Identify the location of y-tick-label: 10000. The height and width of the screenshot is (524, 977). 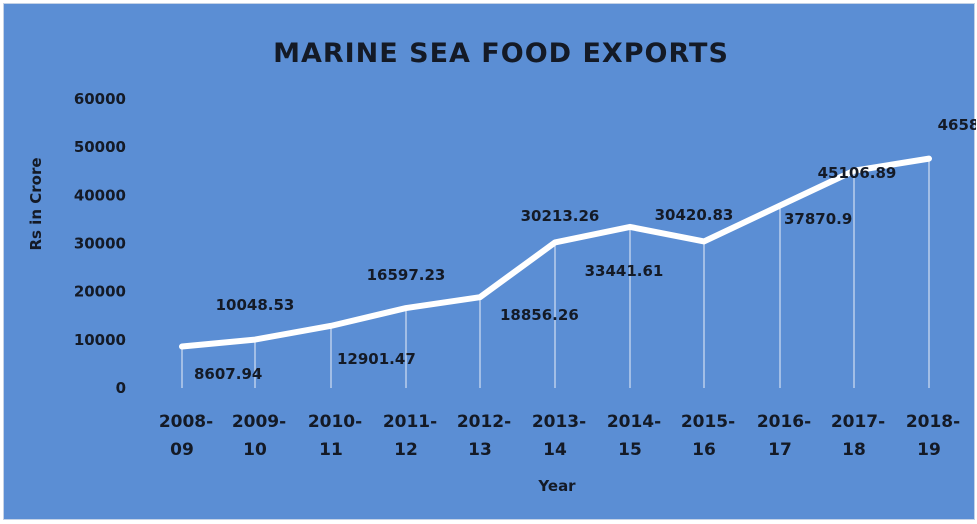
(100, 340).